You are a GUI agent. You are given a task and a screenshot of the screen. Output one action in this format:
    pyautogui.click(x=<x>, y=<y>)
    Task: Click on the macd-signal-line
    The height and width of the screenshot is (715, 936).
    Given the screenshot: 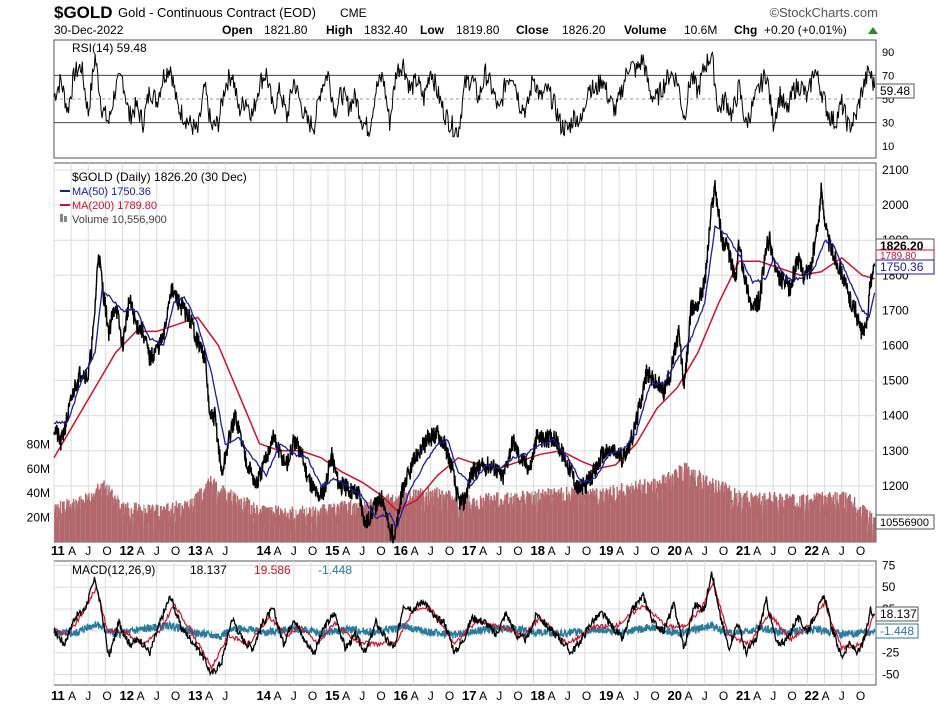 What is the action you would take?
    pyautogui.click(x=464, y=626)
    